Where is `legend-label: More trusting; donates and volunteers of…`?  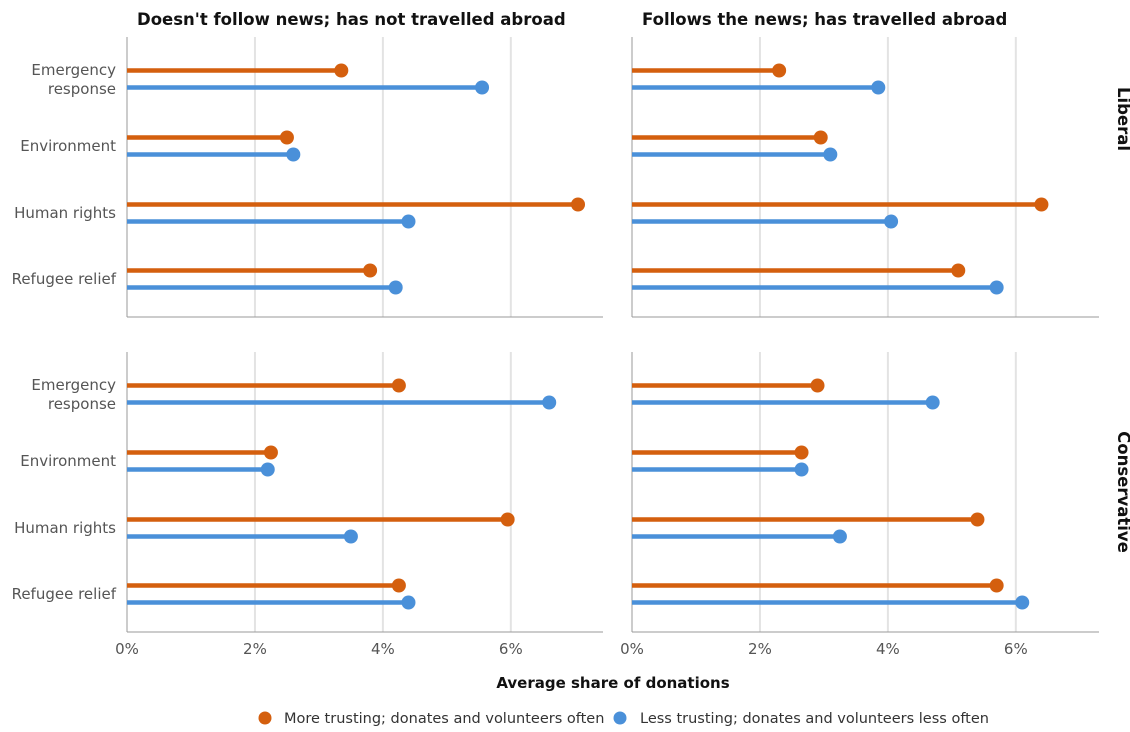 legend-label: More trusting; donates and volunteers of… is located at coordinates (444, 719).